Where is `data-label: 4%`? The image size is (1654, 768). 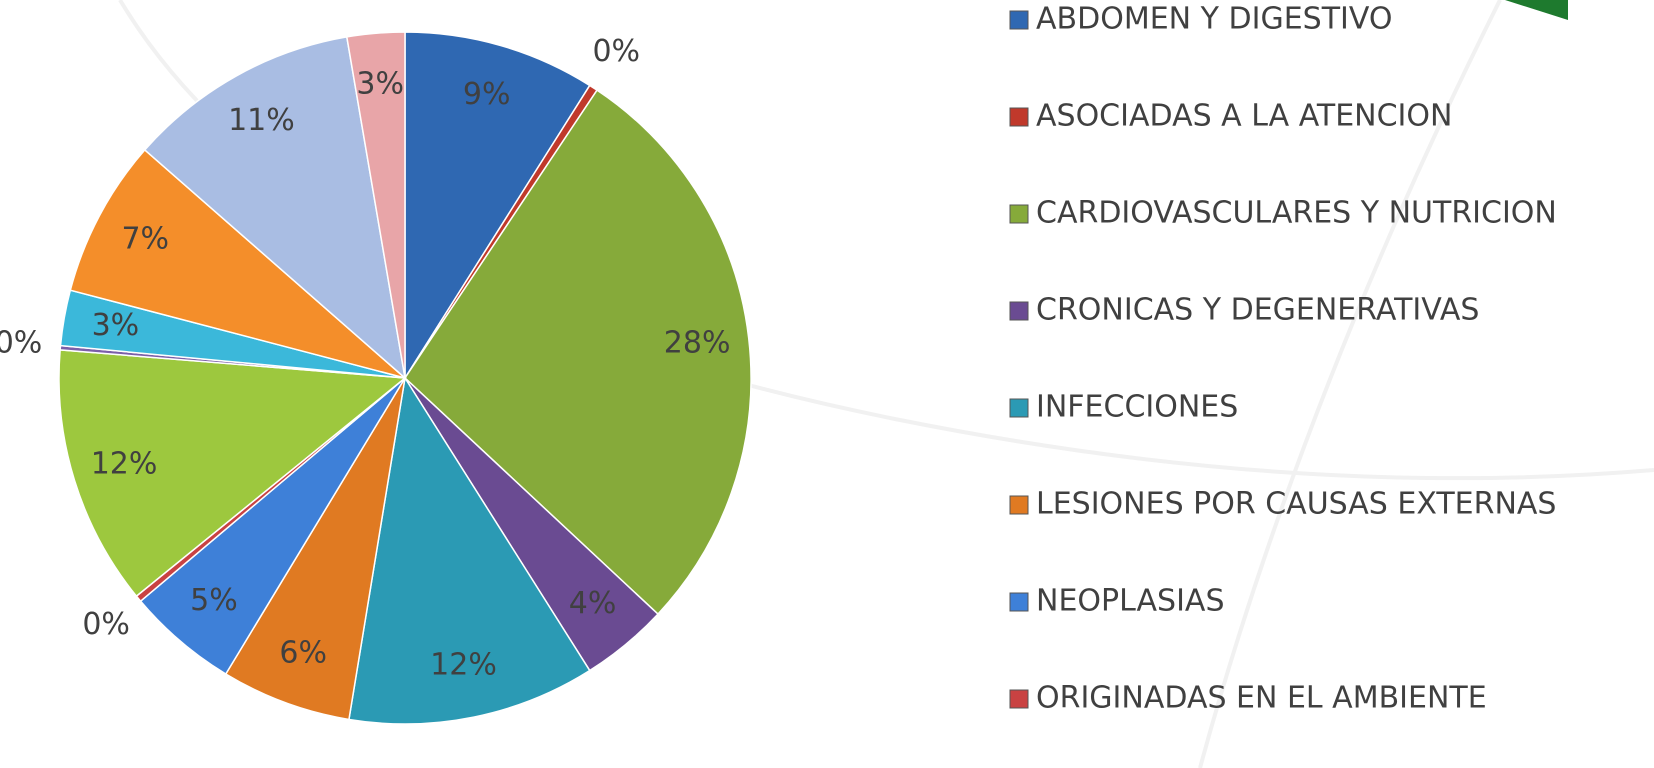 data-label: 4% is located at coordinates (593, 603).